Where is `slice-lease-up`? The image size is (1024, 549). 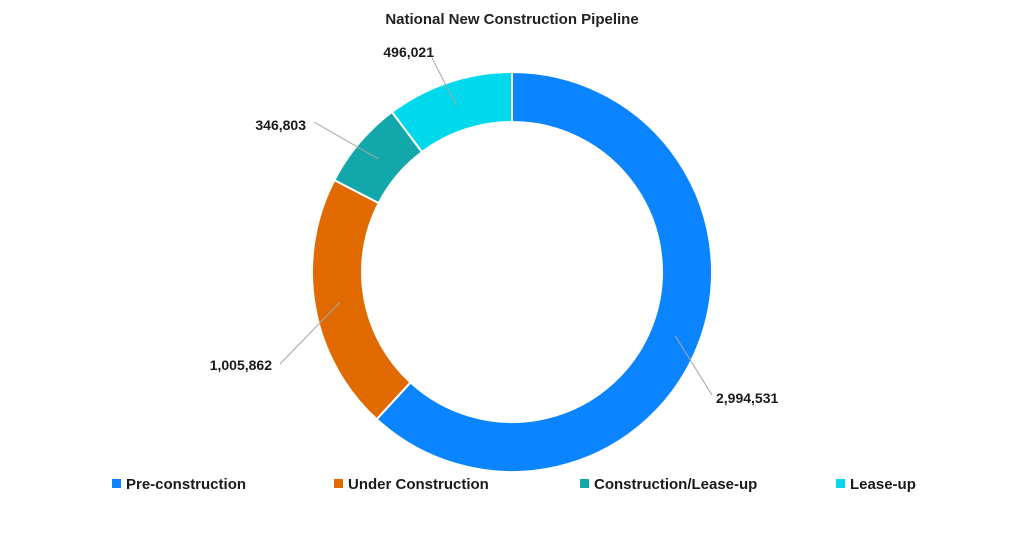
slice-lease-up is located at coordinates (451, 112).